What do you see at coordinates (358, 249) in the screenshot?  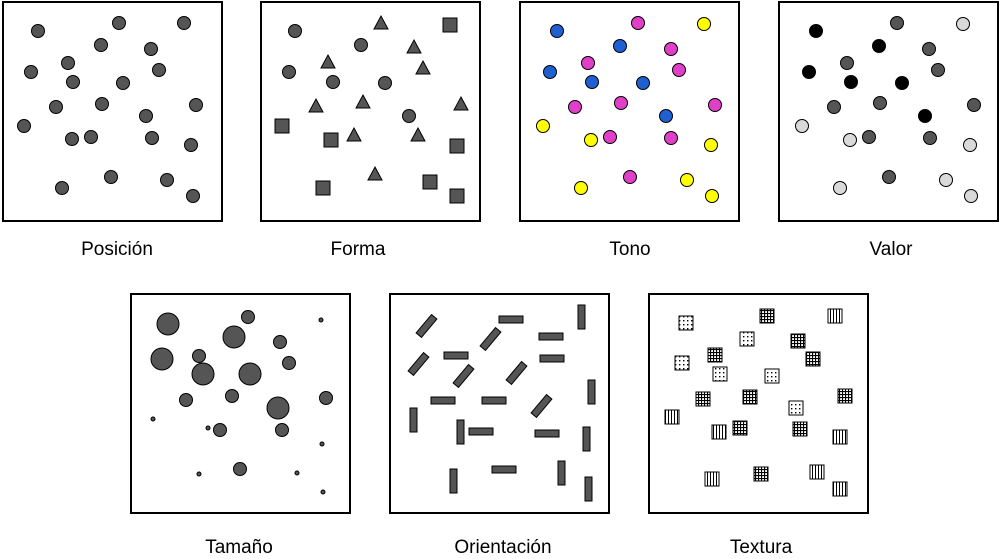 I see `caption-forma: Forma` at bounding box center [358, 249].